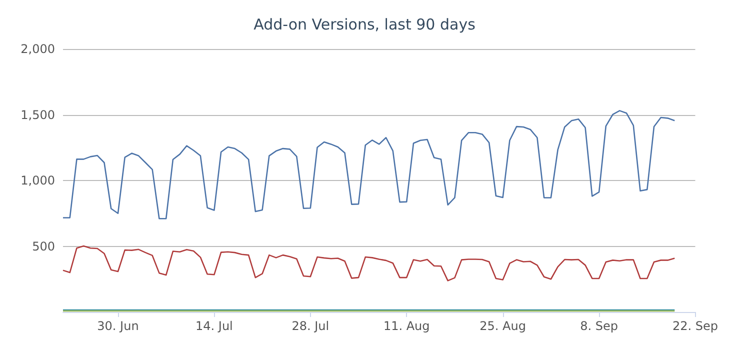 The width and height of the screenshot is (729, 347). I want to click on y-tick-label: 1,000, so click(37, 181).